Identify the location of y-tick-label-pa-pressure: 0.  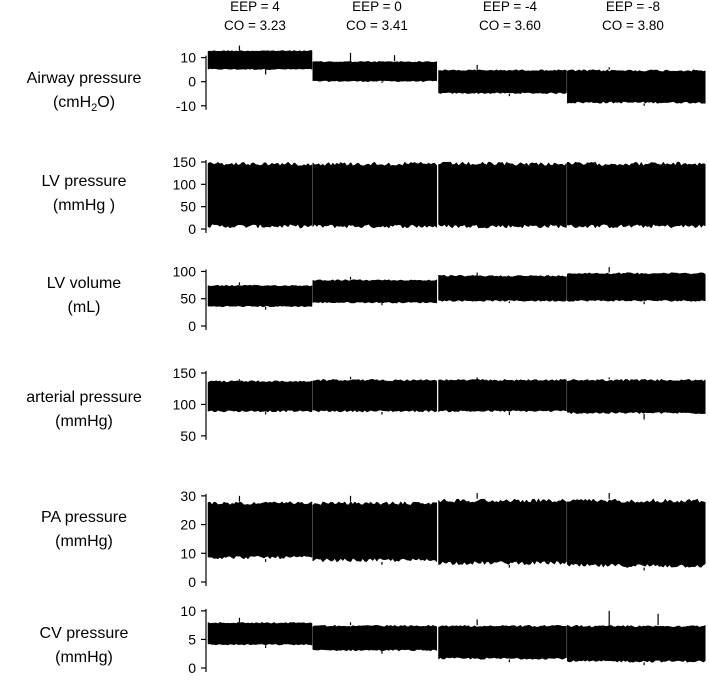
(192, 582).